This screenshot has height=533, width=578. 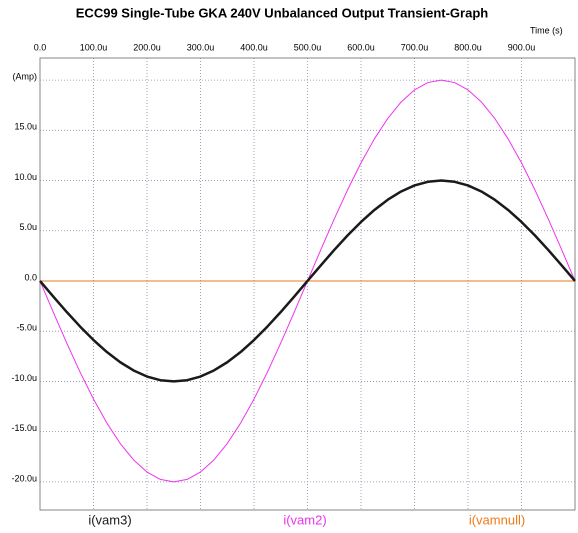 I want to click on y-tick-label: 10.0u, so click(x=25, y=177).